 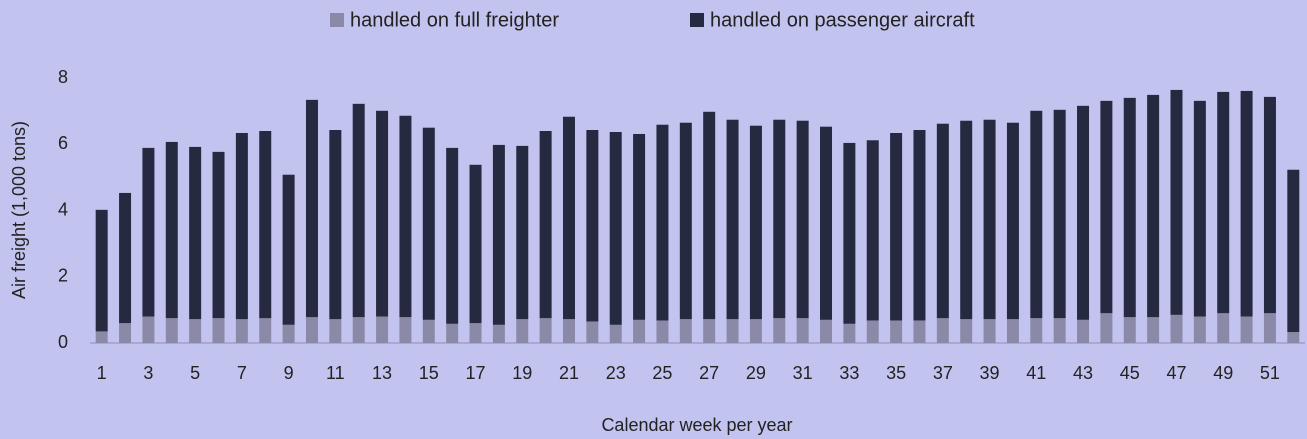 I want to click on x-tick-label: 21, so click(x=569, y=373).